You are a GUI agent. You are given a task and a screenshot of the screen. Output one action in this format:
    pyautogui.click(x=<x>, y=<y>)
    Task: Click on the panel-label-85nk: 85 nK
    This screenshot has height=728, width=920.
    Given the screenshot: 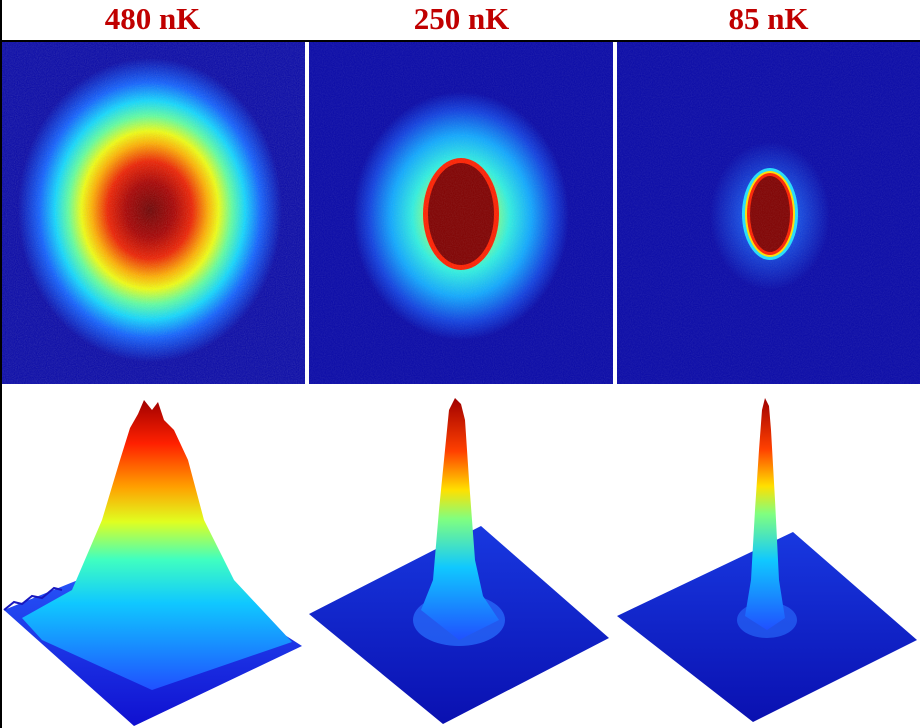 What is the action you would take?
    pyautogui.click(x=768, y=18)
    